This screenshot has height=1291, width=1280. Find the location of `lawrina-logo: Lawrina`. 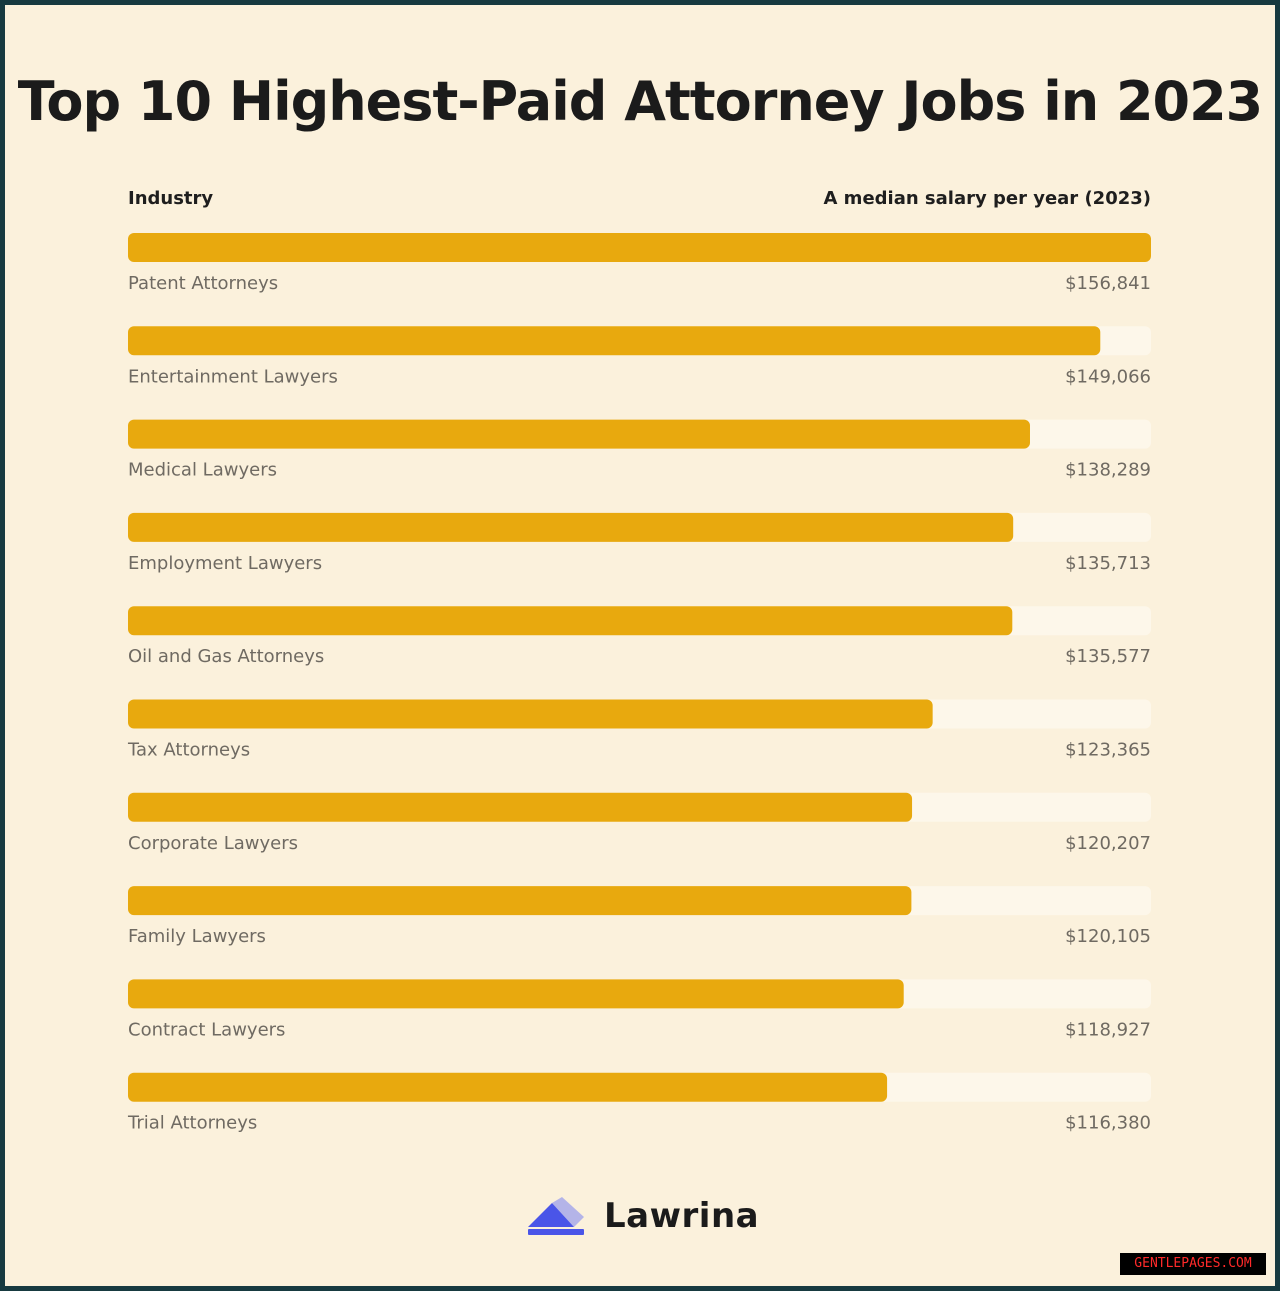

lawrina-logo: Lawrina is located at coordinates (642, 1216).